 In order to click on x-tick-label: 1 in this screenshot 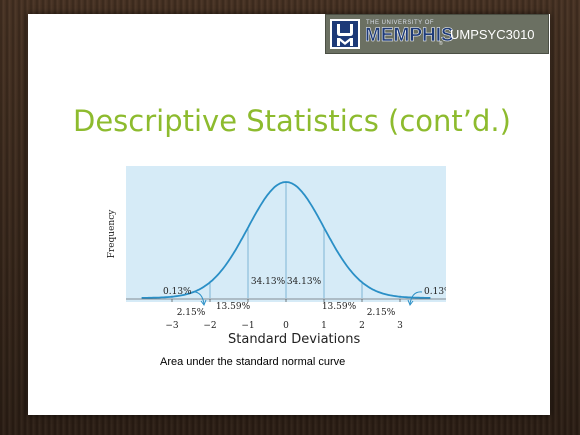, I will do `click(324, 325)`.